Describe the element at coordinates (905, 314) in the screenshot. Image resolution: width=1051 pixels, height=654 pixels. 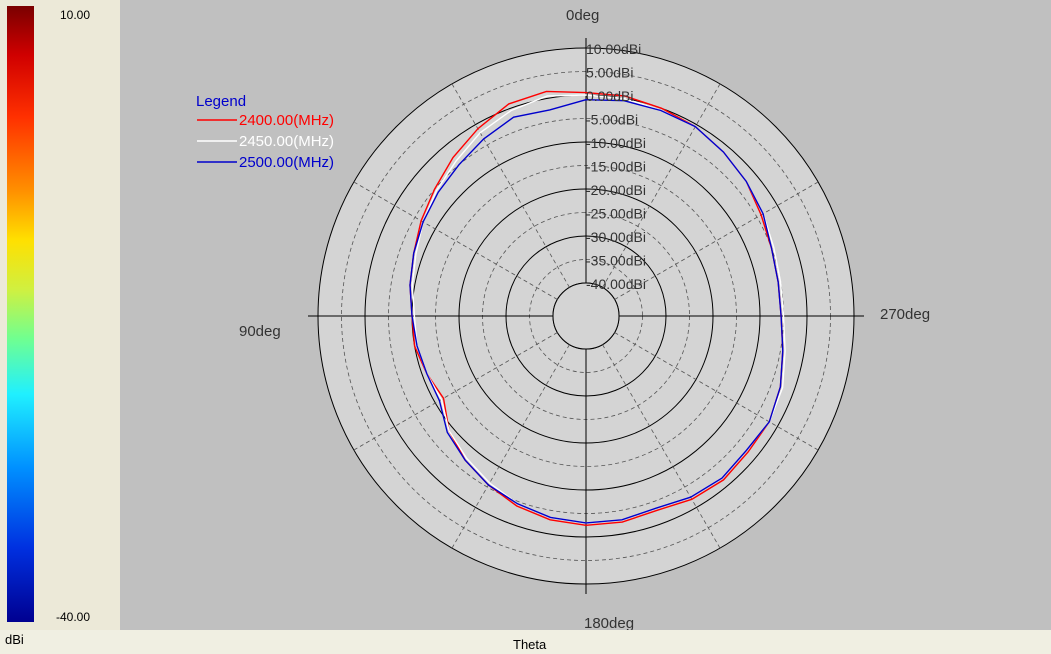
I see `angle-label: 270deg` at that location.